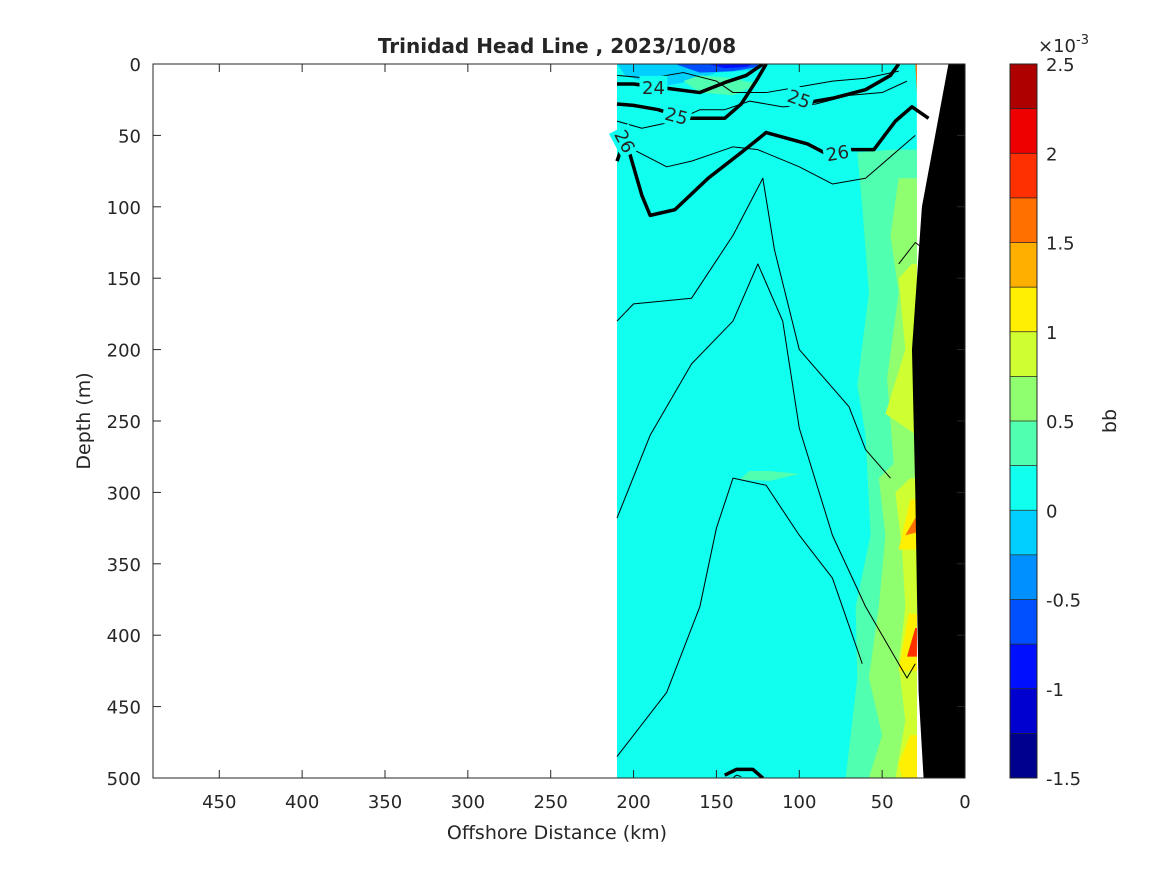  I want to click on y-axis-label: Depth (m), so click(84, 420).